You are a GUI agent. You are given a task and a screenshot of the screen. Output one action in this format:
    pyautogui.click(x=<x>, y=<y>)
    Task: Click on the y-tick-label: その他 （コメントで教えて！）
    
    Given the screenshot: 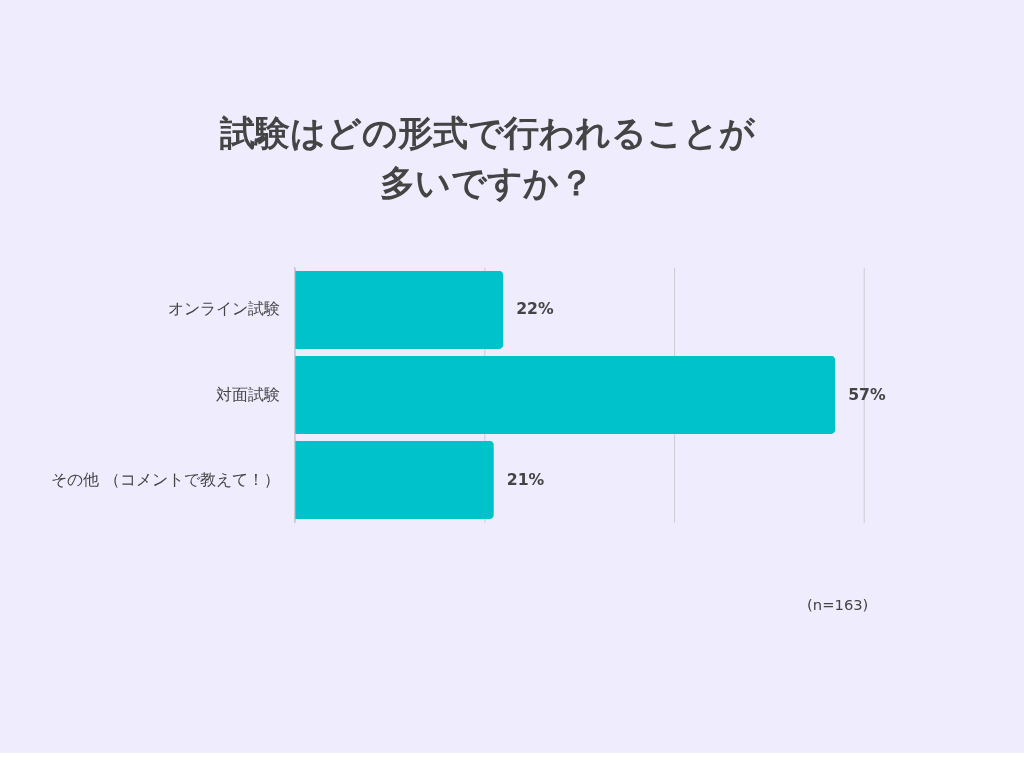 What is the action you would take?
    pyautogui.click(x=166, y=479)
    